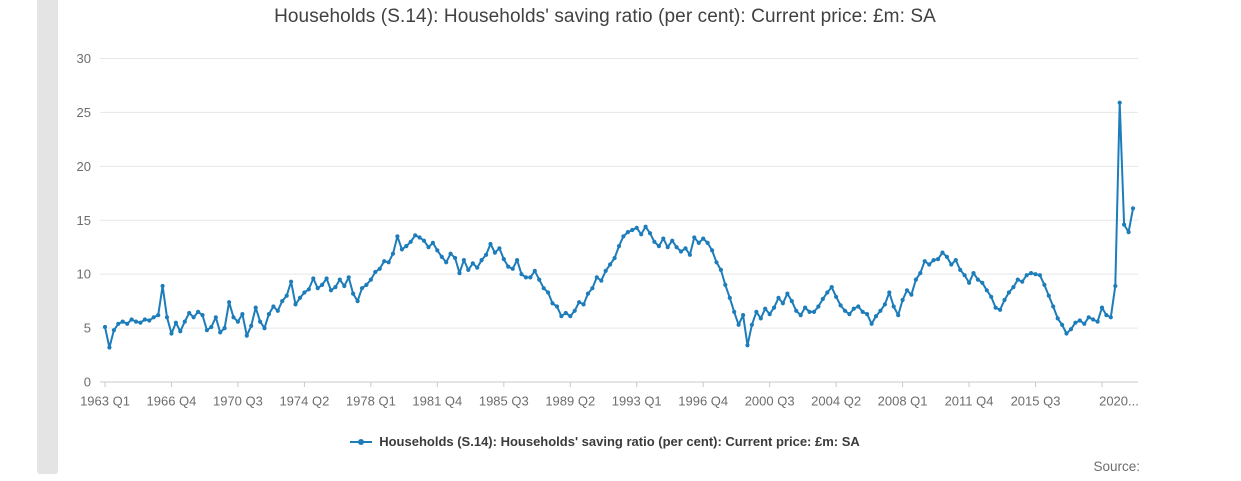  I want to click on source-label: Source:, so click(1116, 466).